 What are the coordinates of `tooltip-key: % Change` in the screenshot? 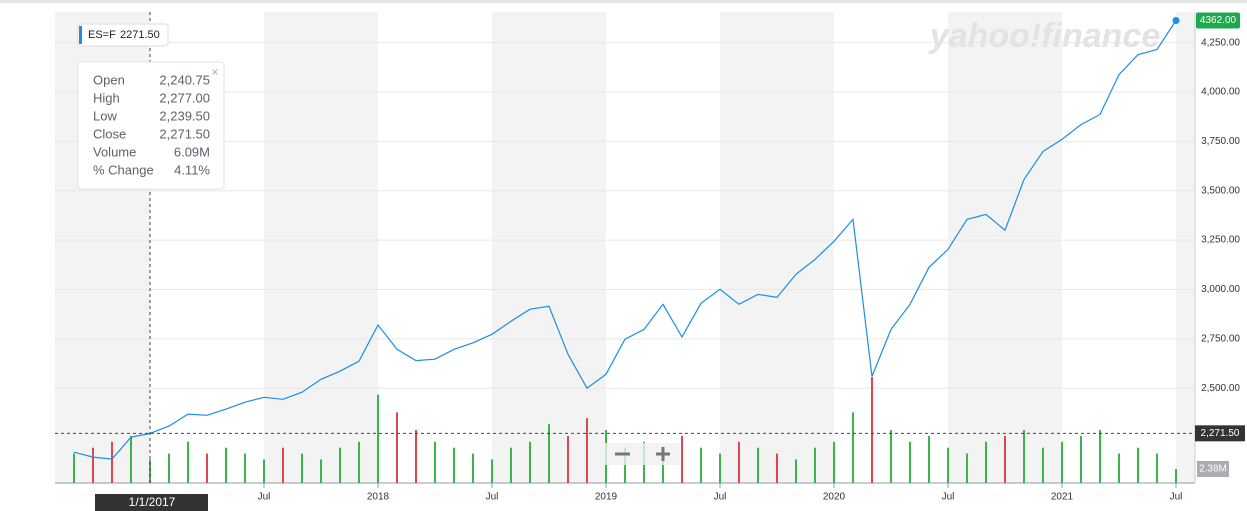 It's located at (123, 169).